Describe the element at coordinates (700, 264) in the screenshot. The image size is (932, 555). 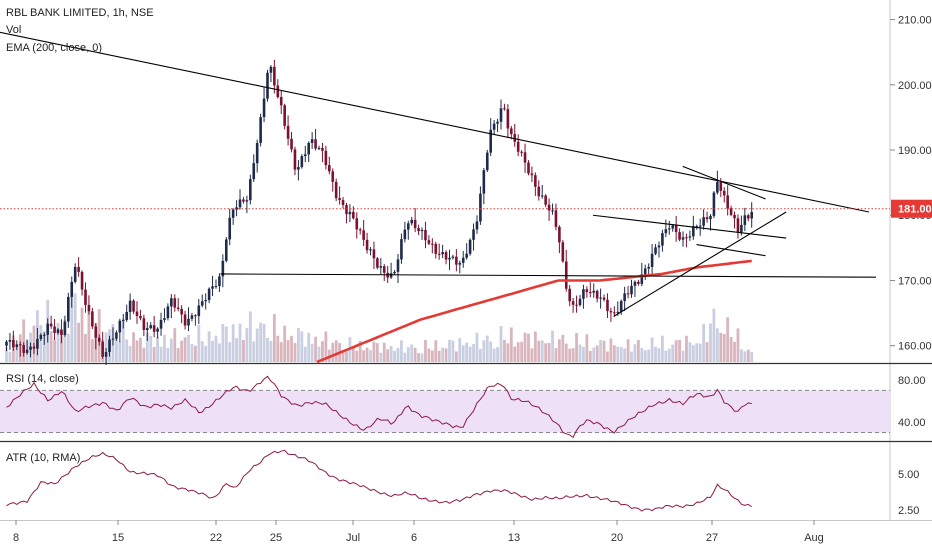
I see `lower-rising-line` at that location.